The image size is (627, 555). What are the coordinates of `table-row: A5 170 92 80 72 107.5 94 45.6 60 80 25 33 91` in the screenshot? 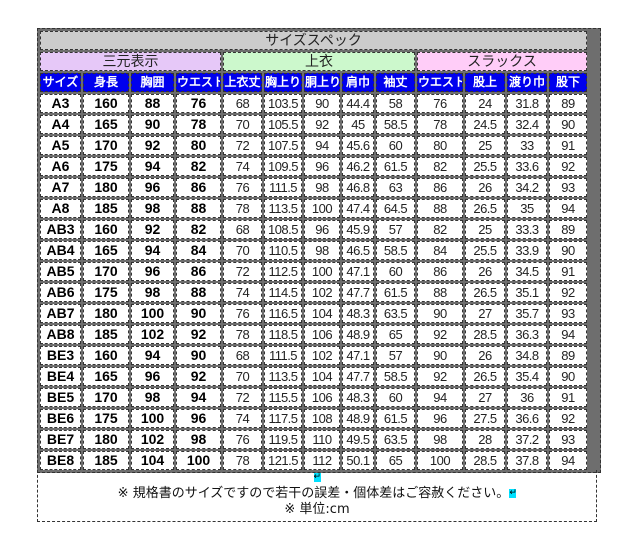 It's located at (314, 145).